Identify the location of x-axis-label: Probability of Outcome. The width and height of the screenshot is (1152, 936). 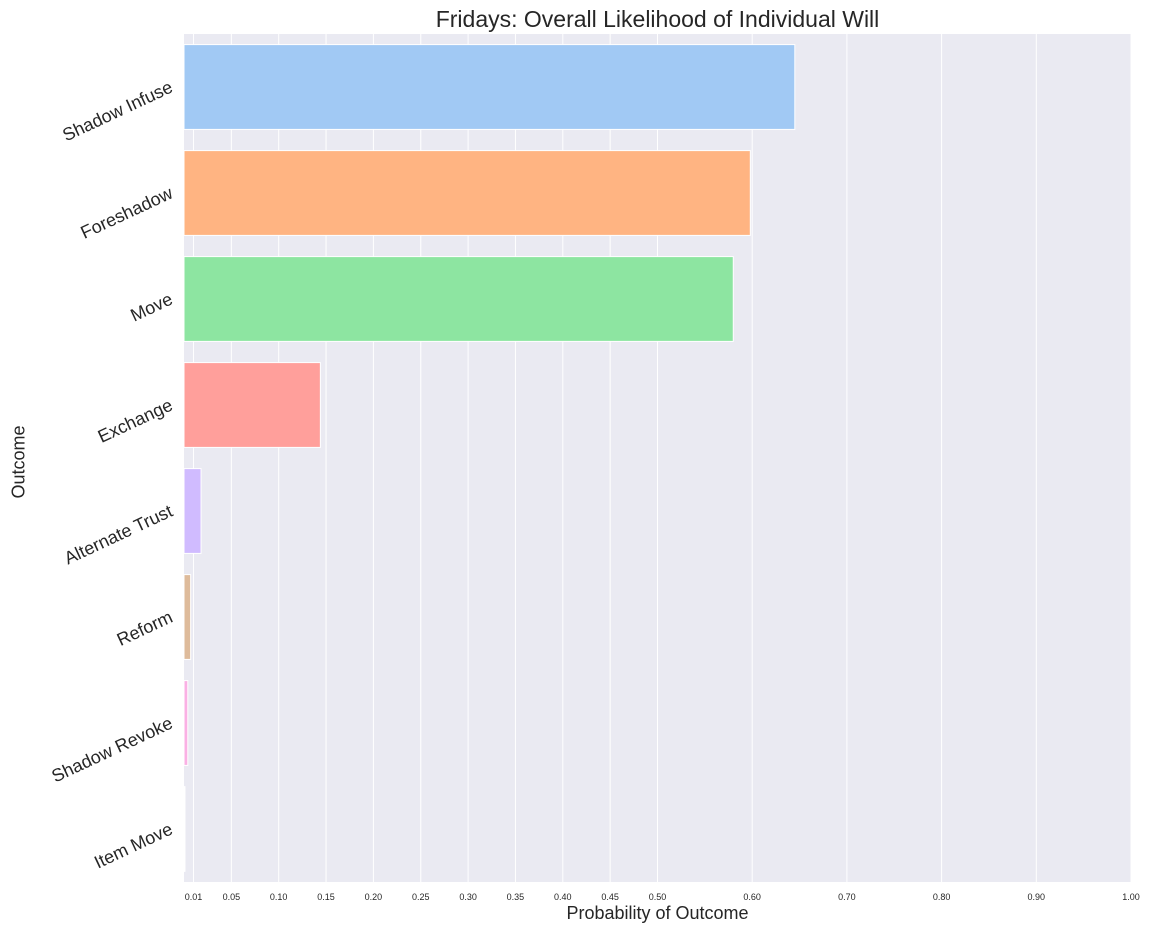
(657, 913).